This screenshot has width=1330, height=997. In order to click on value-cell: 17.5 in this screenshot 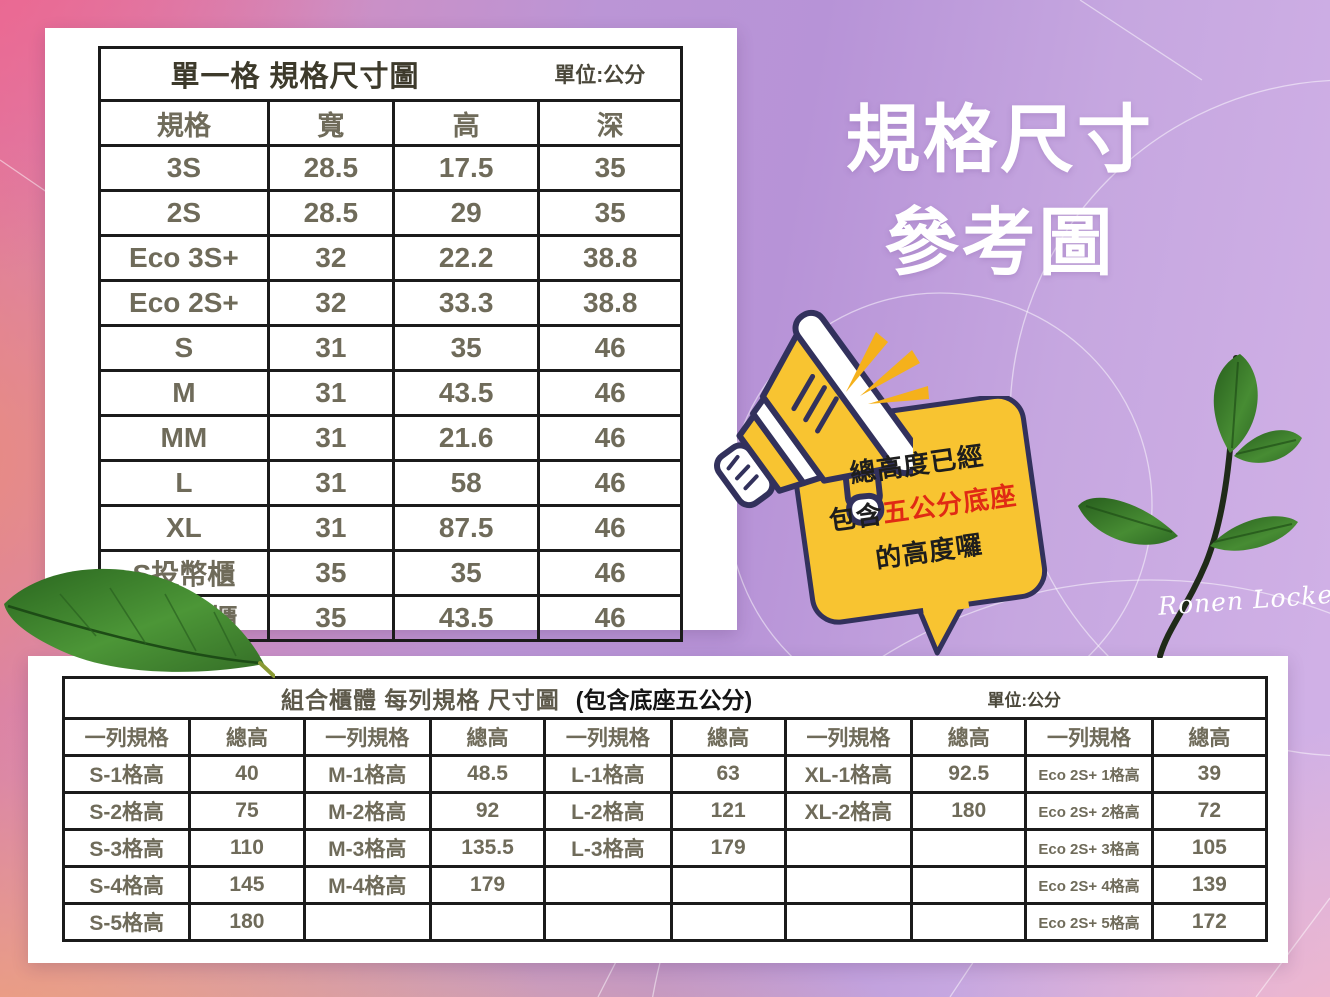, I will do `click(466, 168)`.